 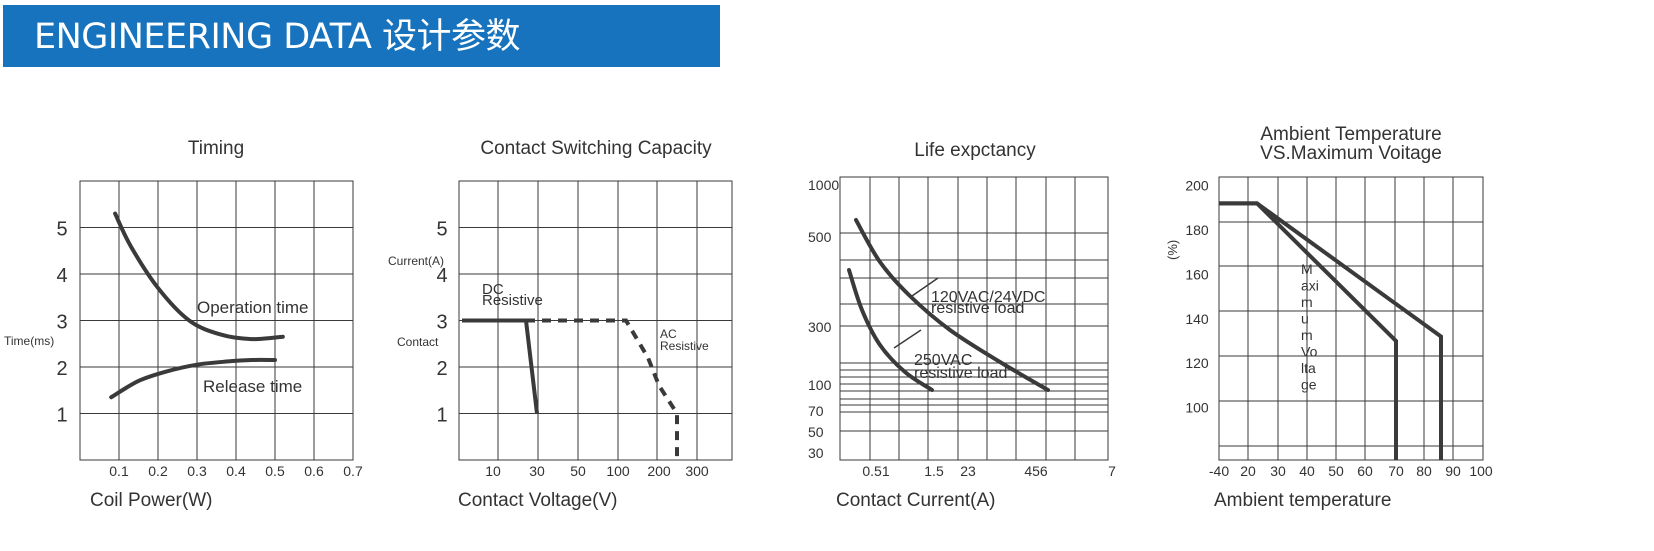 What do you see at coordinates (1307, 269) in the screenshot?
I see `vertical-label-fragment: M` at bounding box center [1307, 269].